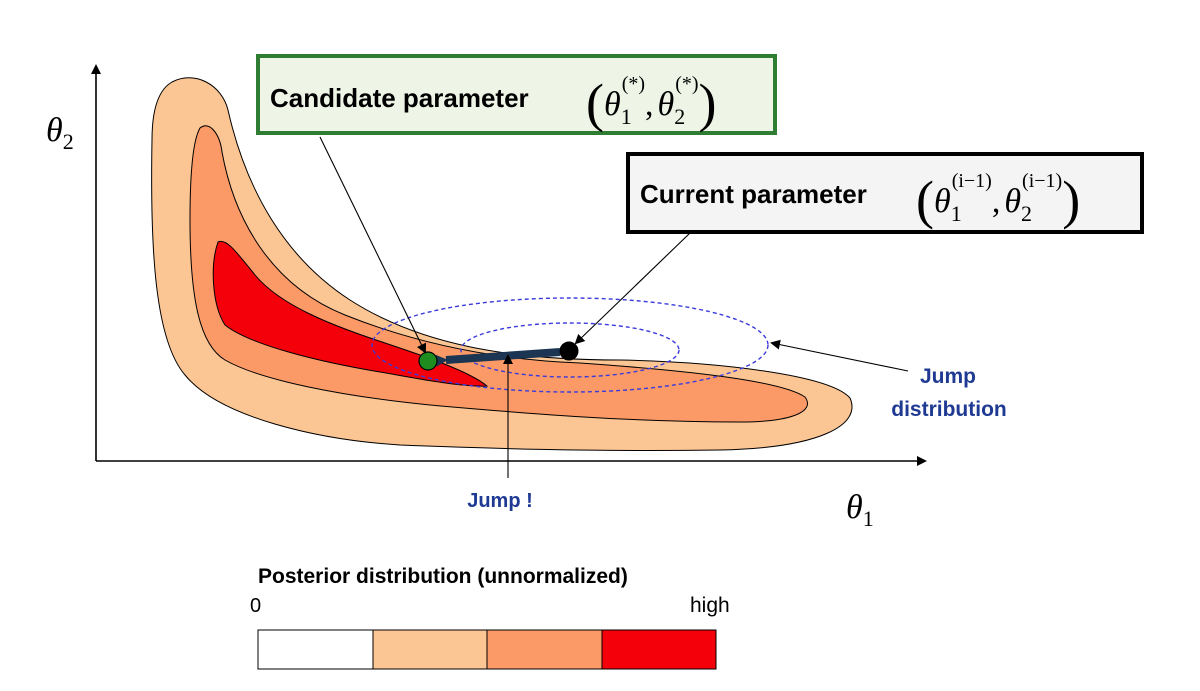  I want to click on current-parameter-label: Current parameter, so click(753, 194).